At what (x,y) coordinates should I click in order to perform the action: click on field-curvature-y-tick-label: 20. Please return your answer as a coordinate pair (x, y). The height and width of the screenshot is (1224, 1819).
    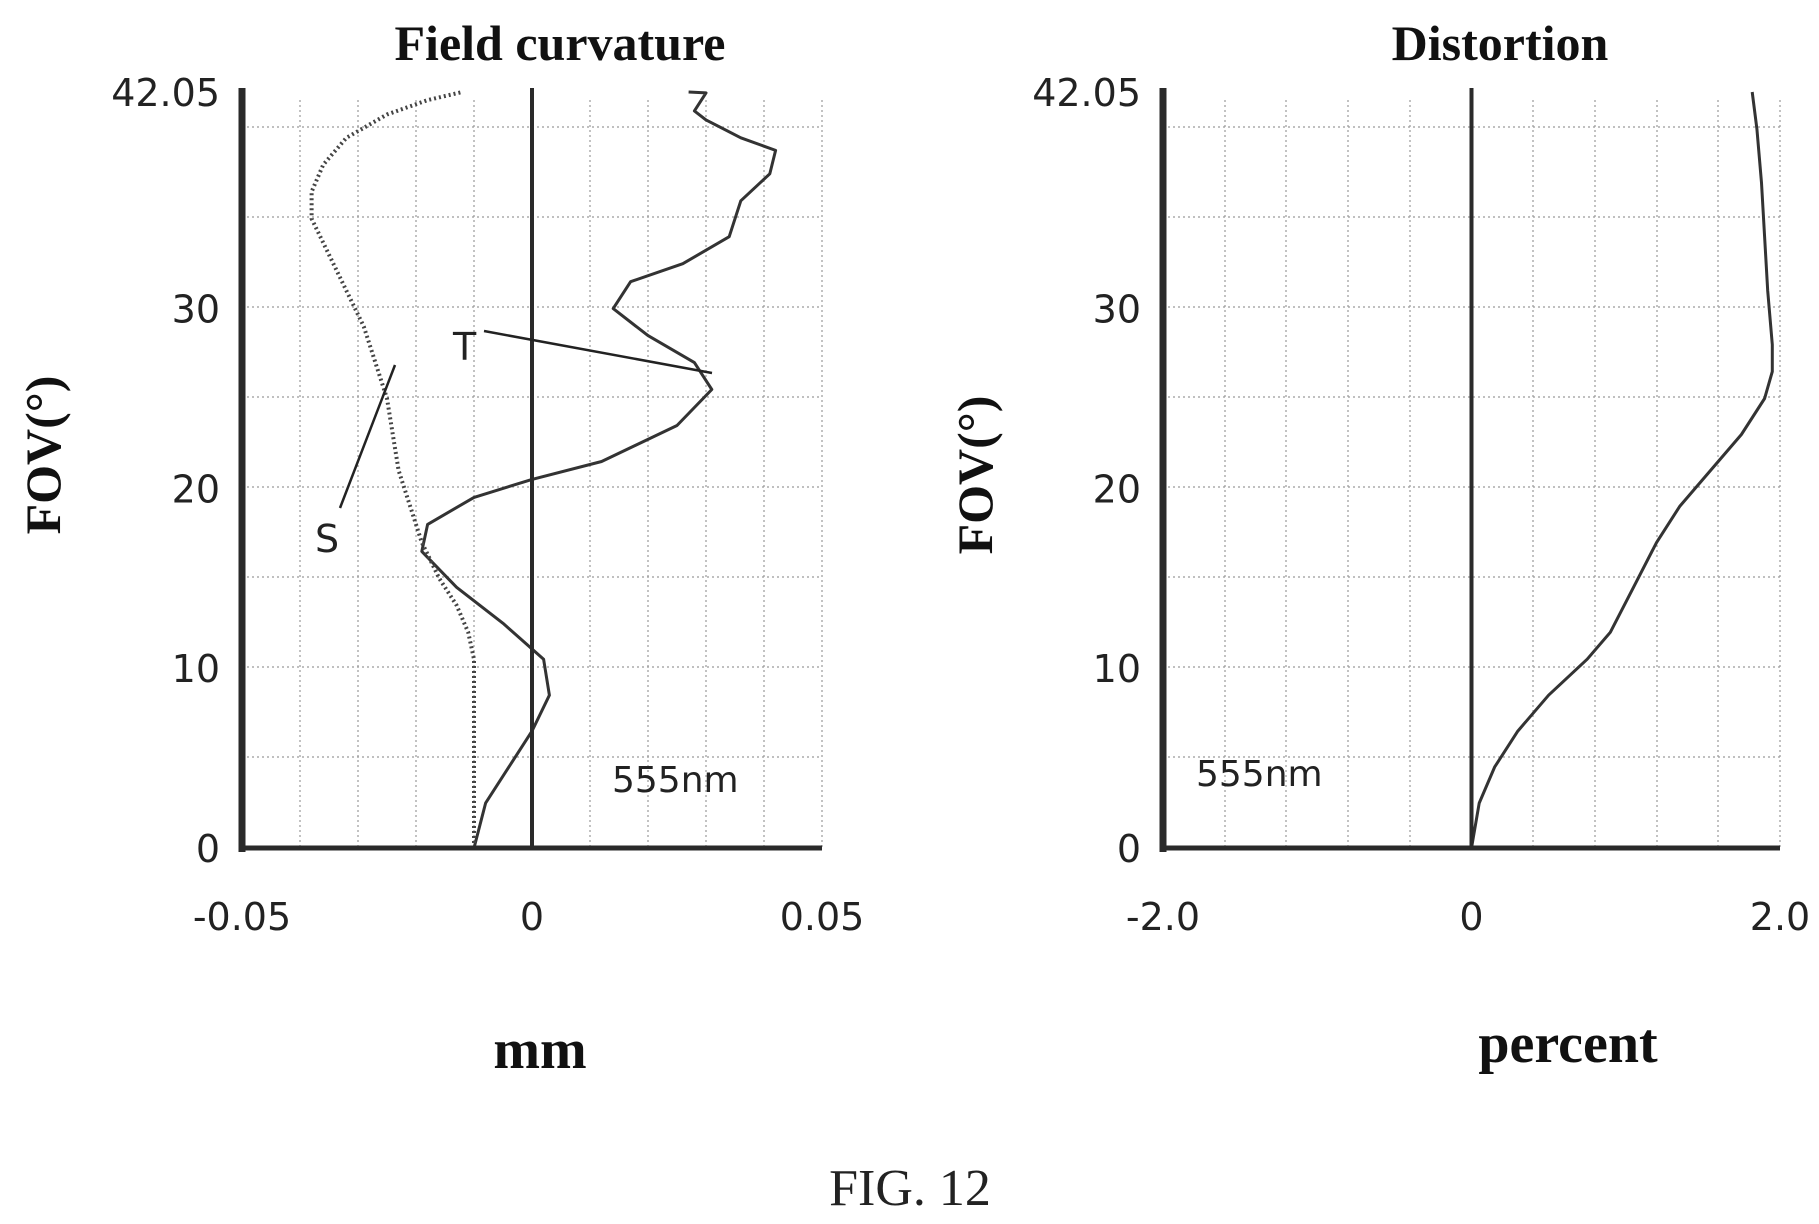
    Looking at the image, I should click on (196, 489).